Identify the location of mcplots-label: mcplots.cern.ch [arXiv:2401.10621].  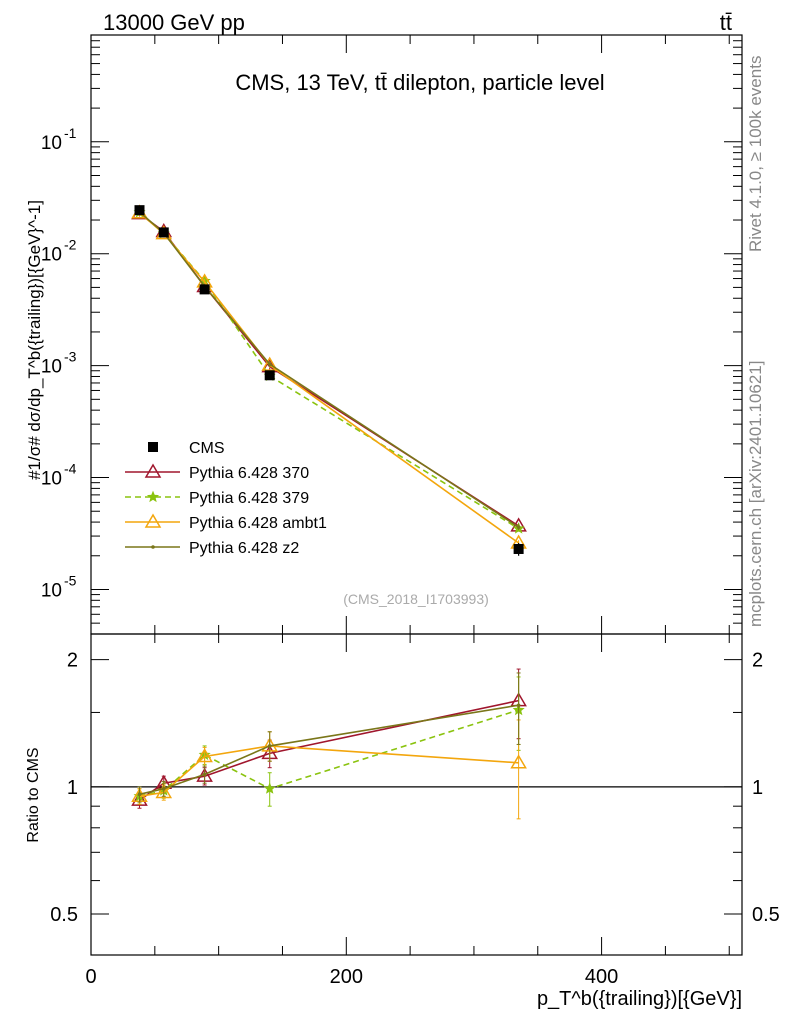
(755, 494).